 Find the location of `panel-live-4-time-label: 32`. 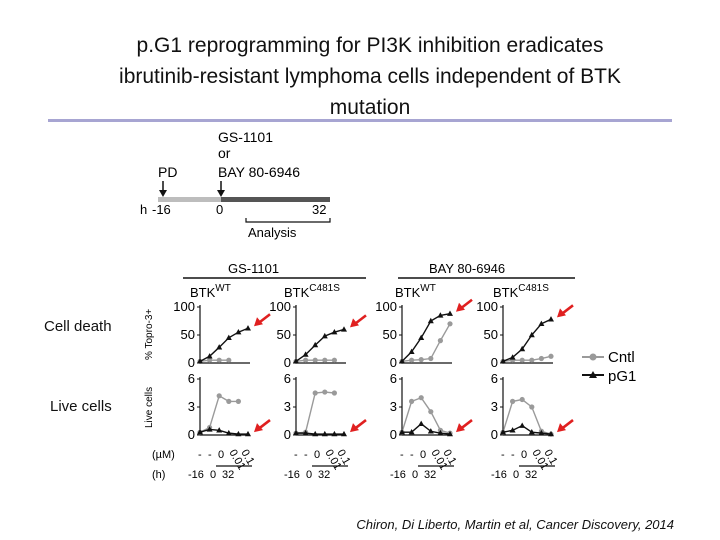

panel-live-4-time-label: 32 is located at coordinates (531, 475).